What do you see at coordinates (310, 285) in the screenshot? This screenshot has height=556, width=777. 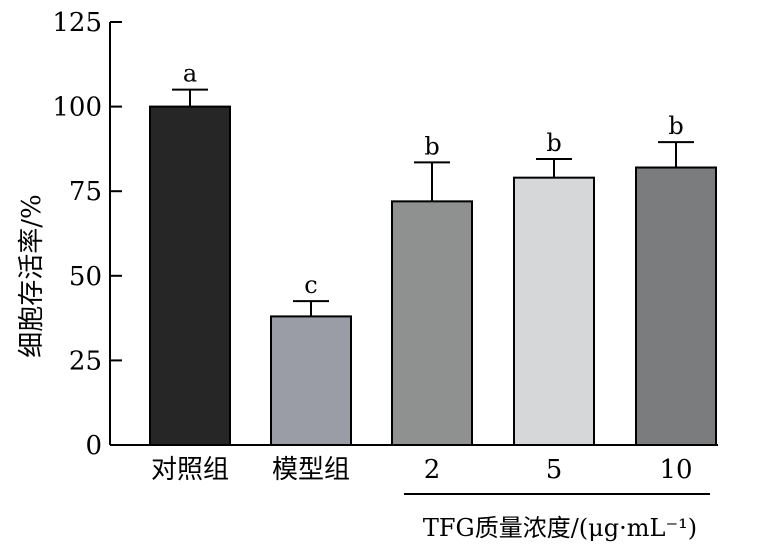 I see `significance-label-1: c` at bounding box center [310, 285].